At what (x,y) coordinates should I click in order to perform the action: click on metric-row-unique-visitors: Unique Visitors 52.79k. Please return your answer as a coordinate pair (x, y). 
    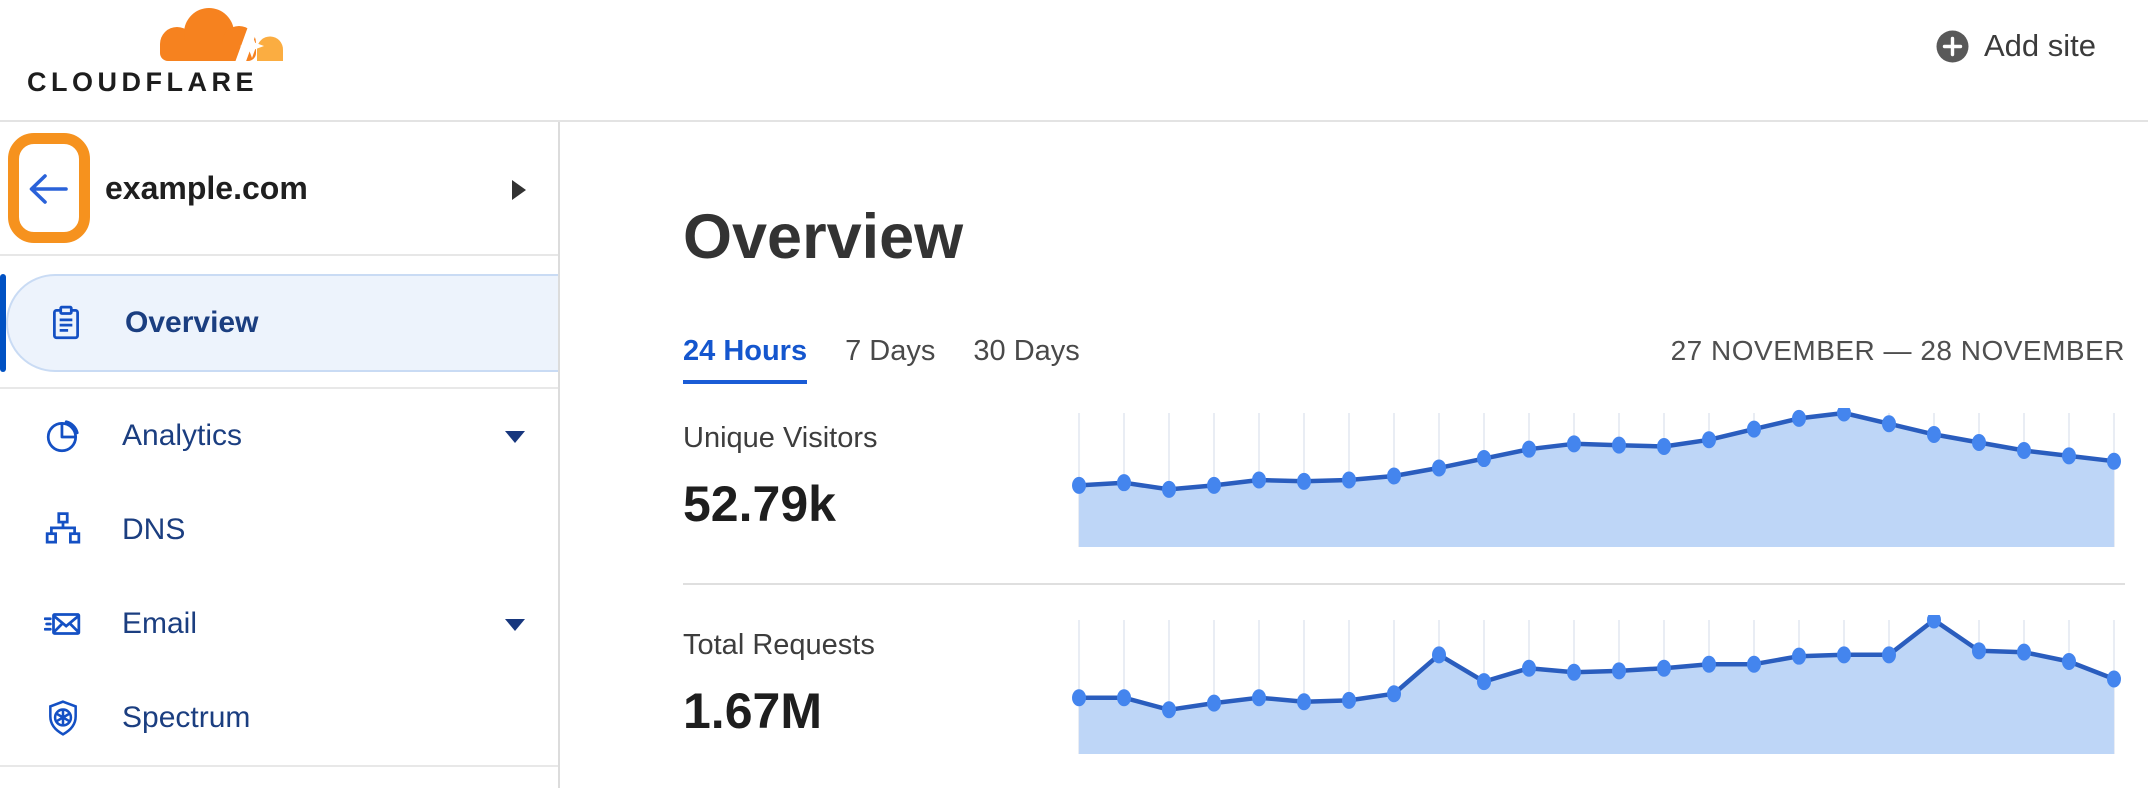
    Looking at the image, I should click on (1404, 477).